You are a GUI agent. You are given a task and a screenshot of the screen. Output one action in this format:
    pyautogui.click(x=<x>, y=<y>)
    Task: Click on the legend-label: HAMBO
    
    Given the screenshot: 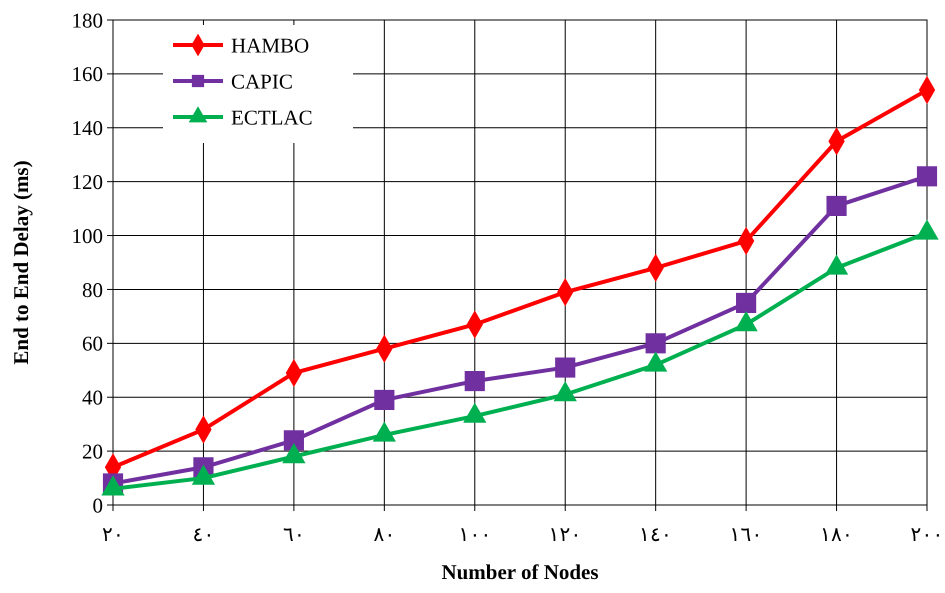 What is the action you would take?
    pyautogui.click(x=270, y=45)
    